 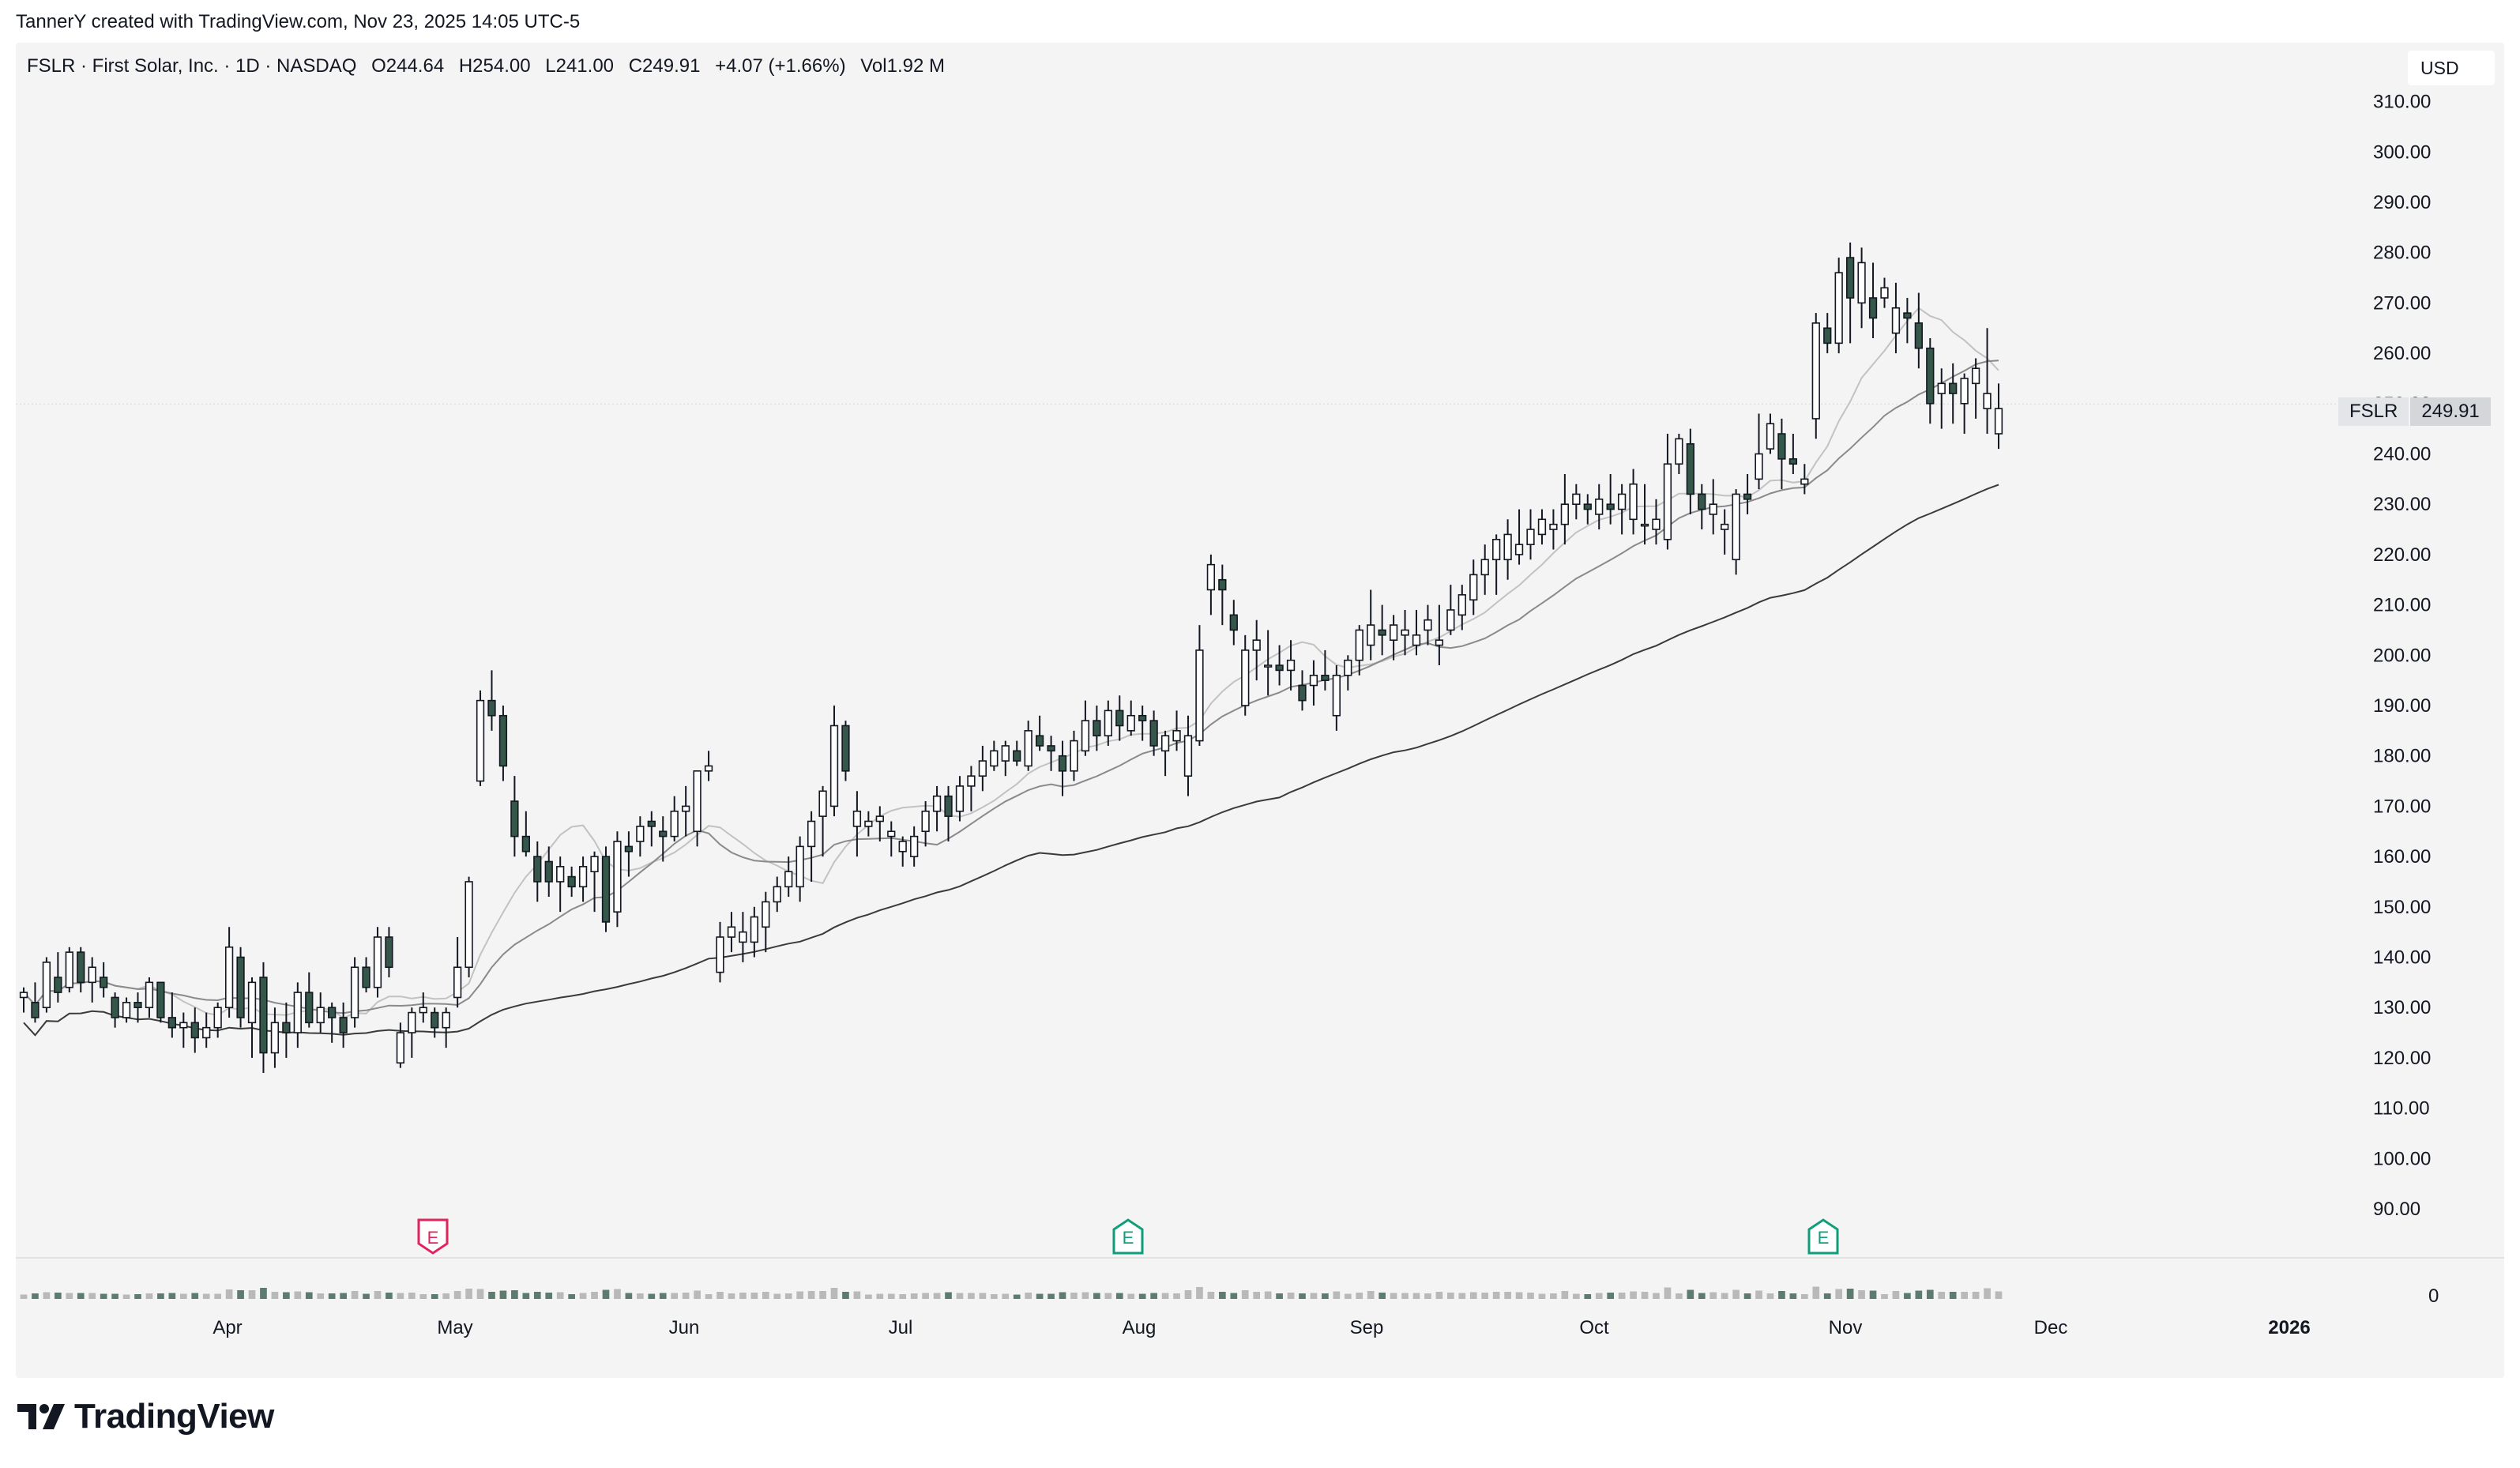 I want to click on low-value: L241.00, so click(x=580, y=66).